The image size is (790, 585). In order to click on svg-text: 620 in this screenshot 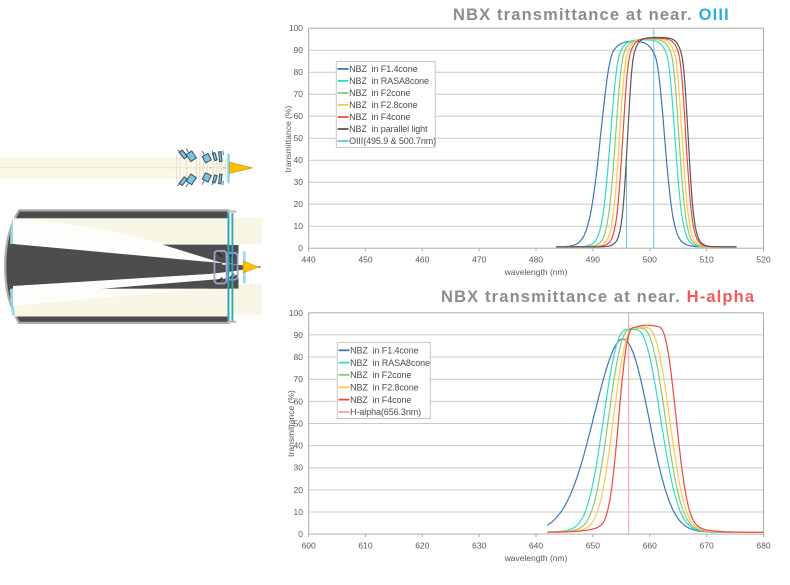, I will do `click(422, 545)`.